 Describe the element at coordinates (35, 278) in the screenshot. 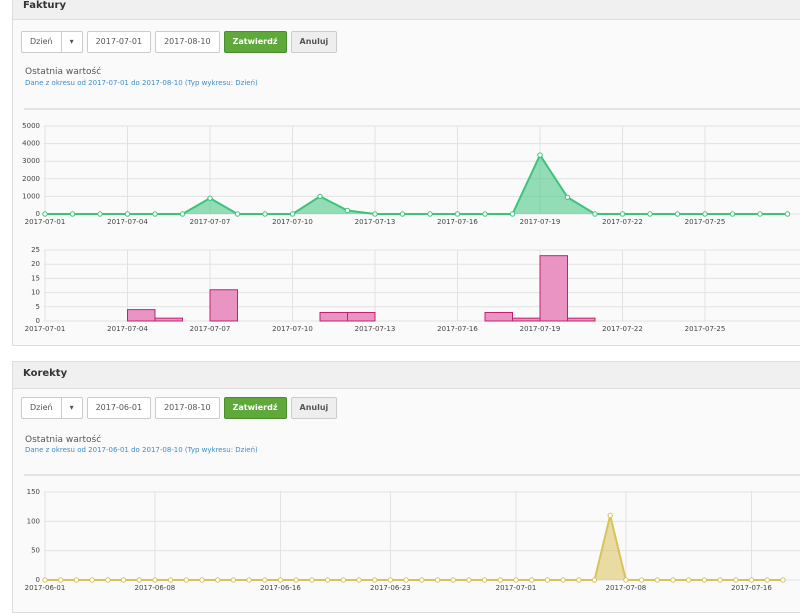

I see `y-tick-label: 15` at that location.